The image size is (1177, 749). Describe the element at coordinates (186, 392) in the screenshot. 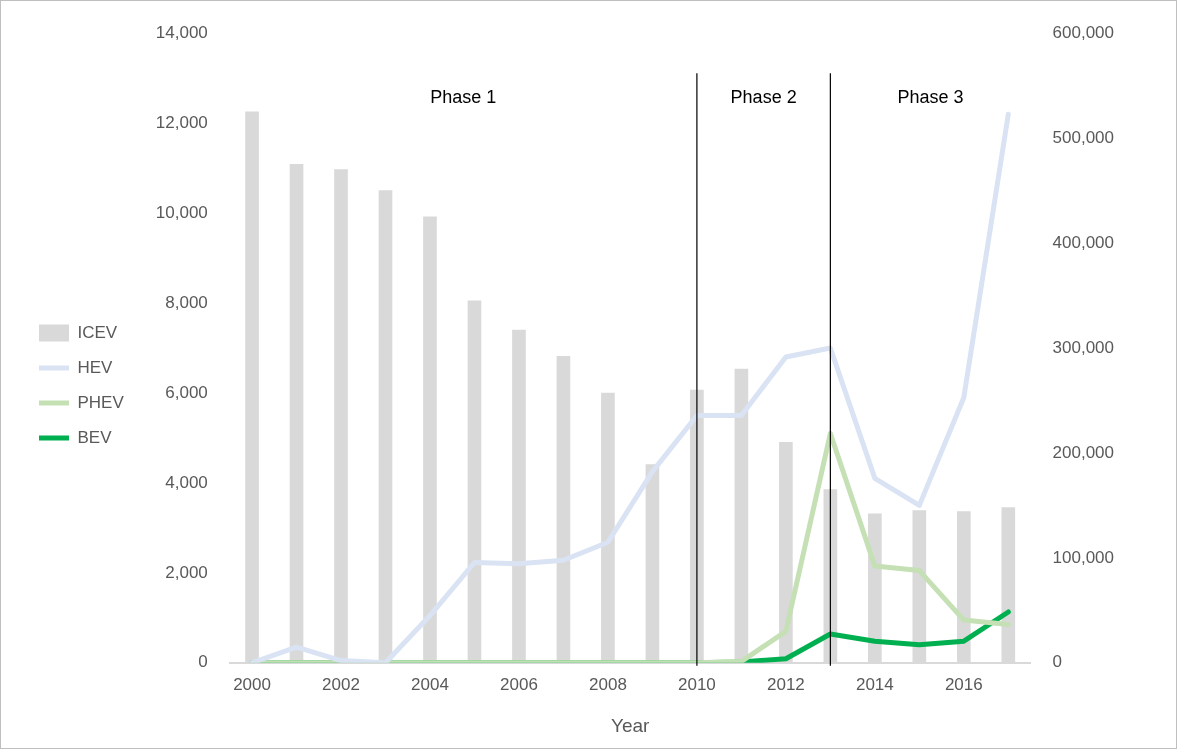

I see `y-tick-label: 6,000` at that location.